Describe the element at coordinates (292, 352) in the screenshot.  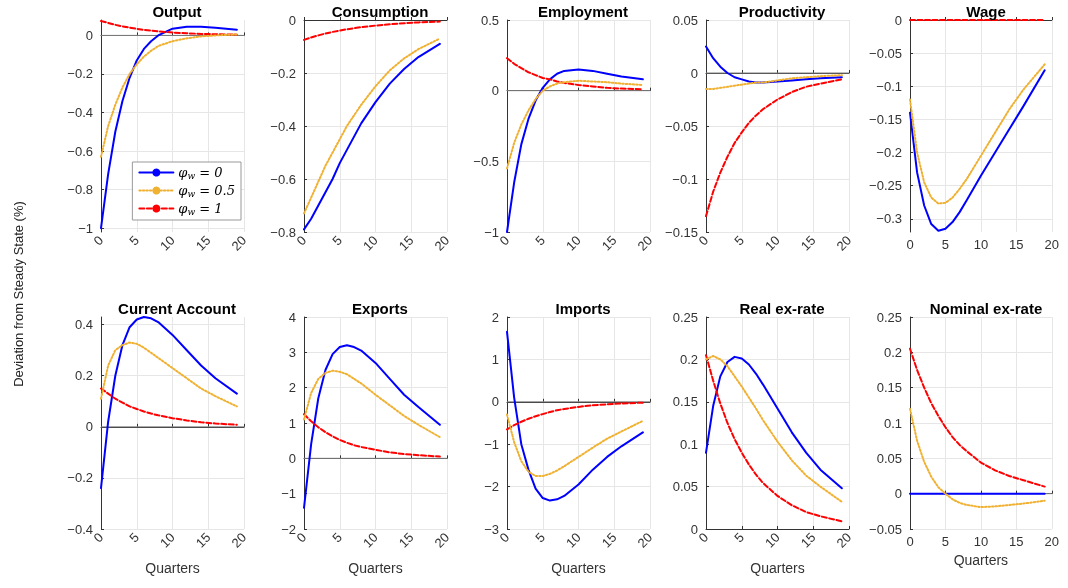
I see `y-tick-label: 3` at that location.